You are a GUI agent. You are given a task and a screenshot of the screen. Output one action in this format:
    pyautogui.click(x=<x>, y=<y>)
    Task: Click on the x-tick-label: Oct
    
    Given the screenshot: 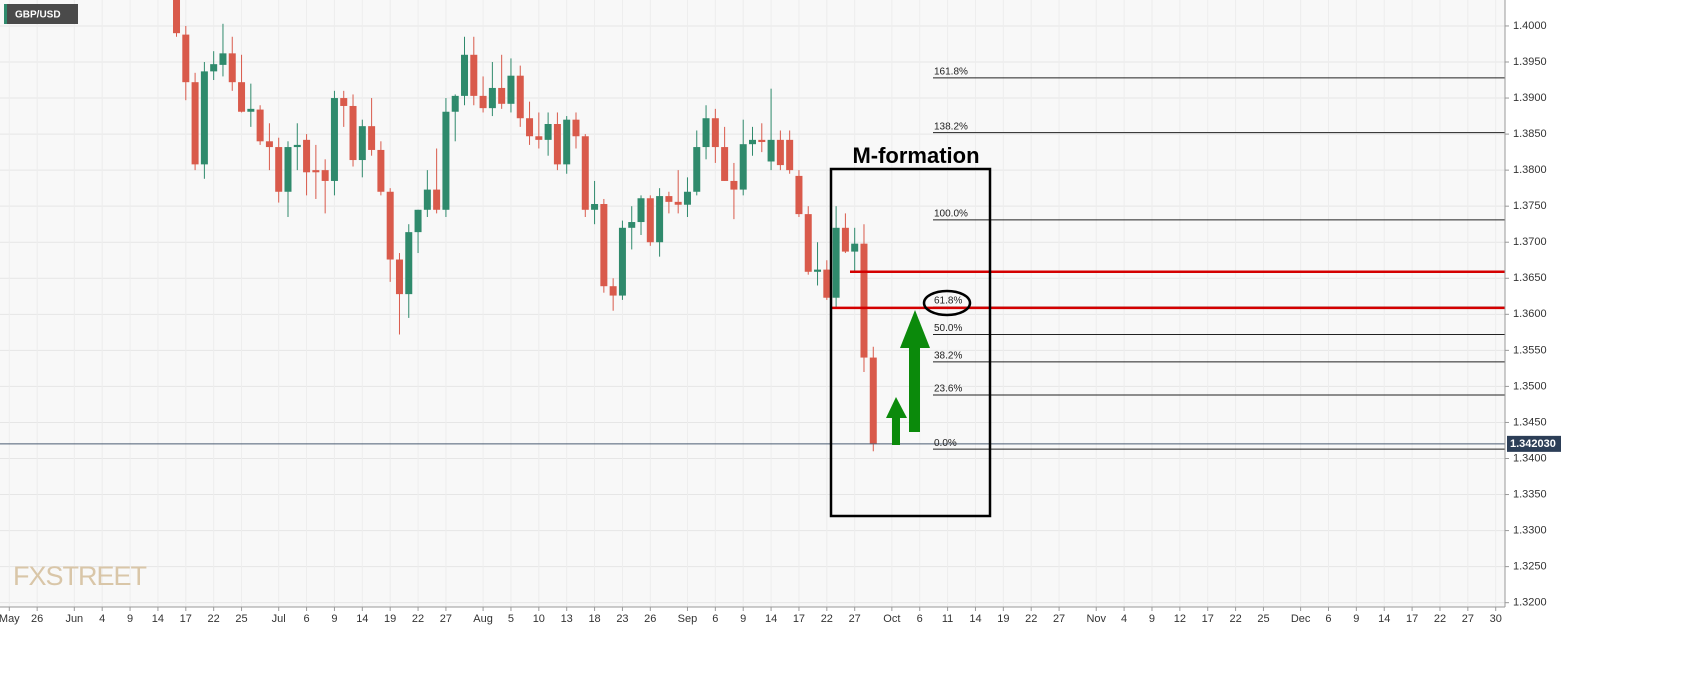 What is the action you would take?
    pyautogui.click(x=891, y=619)
    